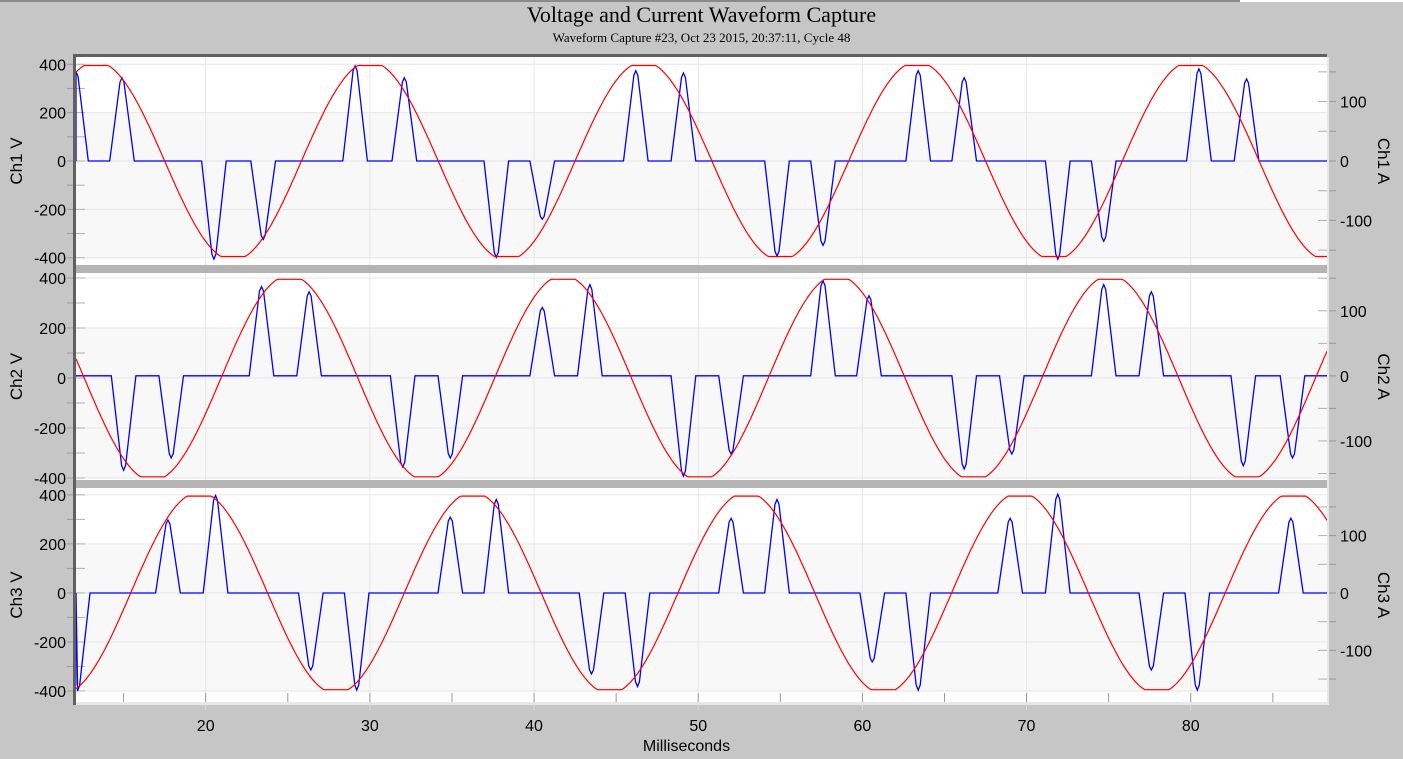 The width and height of the screenshot is (1403, 759). I want to click on left-border, so click(74, 380).